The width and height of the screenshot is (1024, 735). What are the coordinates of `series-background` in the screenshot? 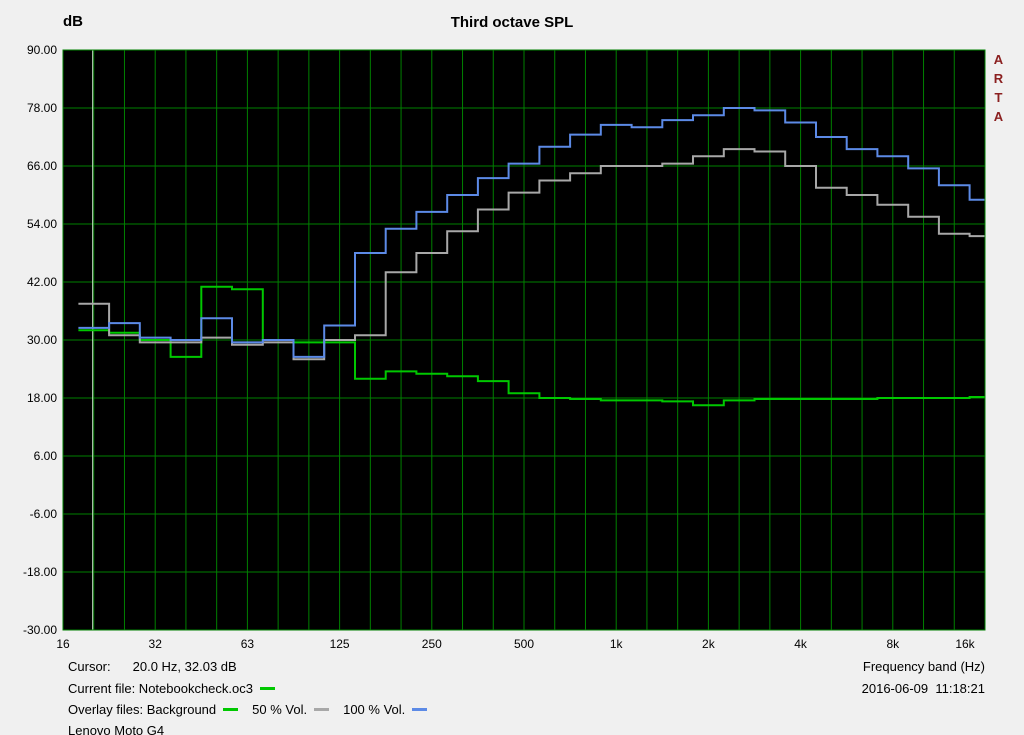 It's located at (531, 346).